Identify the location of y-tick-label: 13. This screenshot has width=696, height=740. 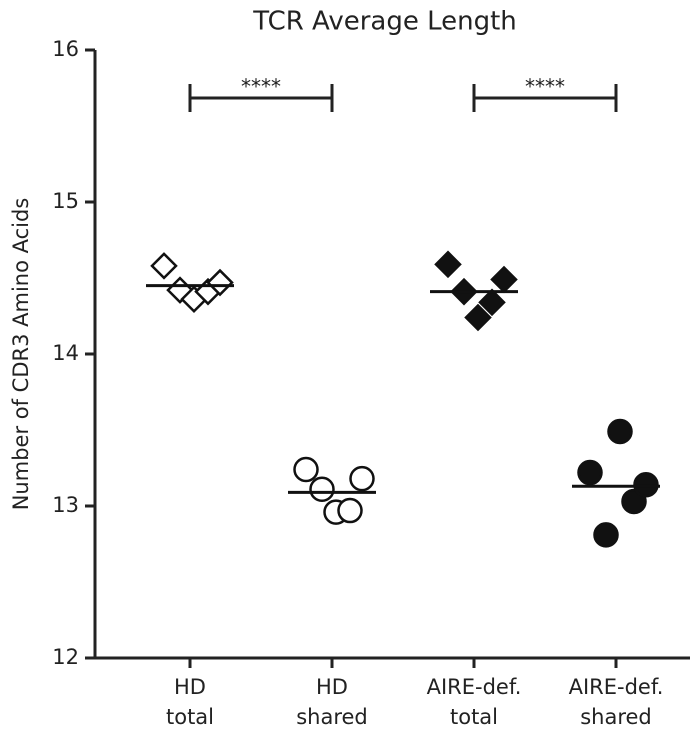
(65, 505).